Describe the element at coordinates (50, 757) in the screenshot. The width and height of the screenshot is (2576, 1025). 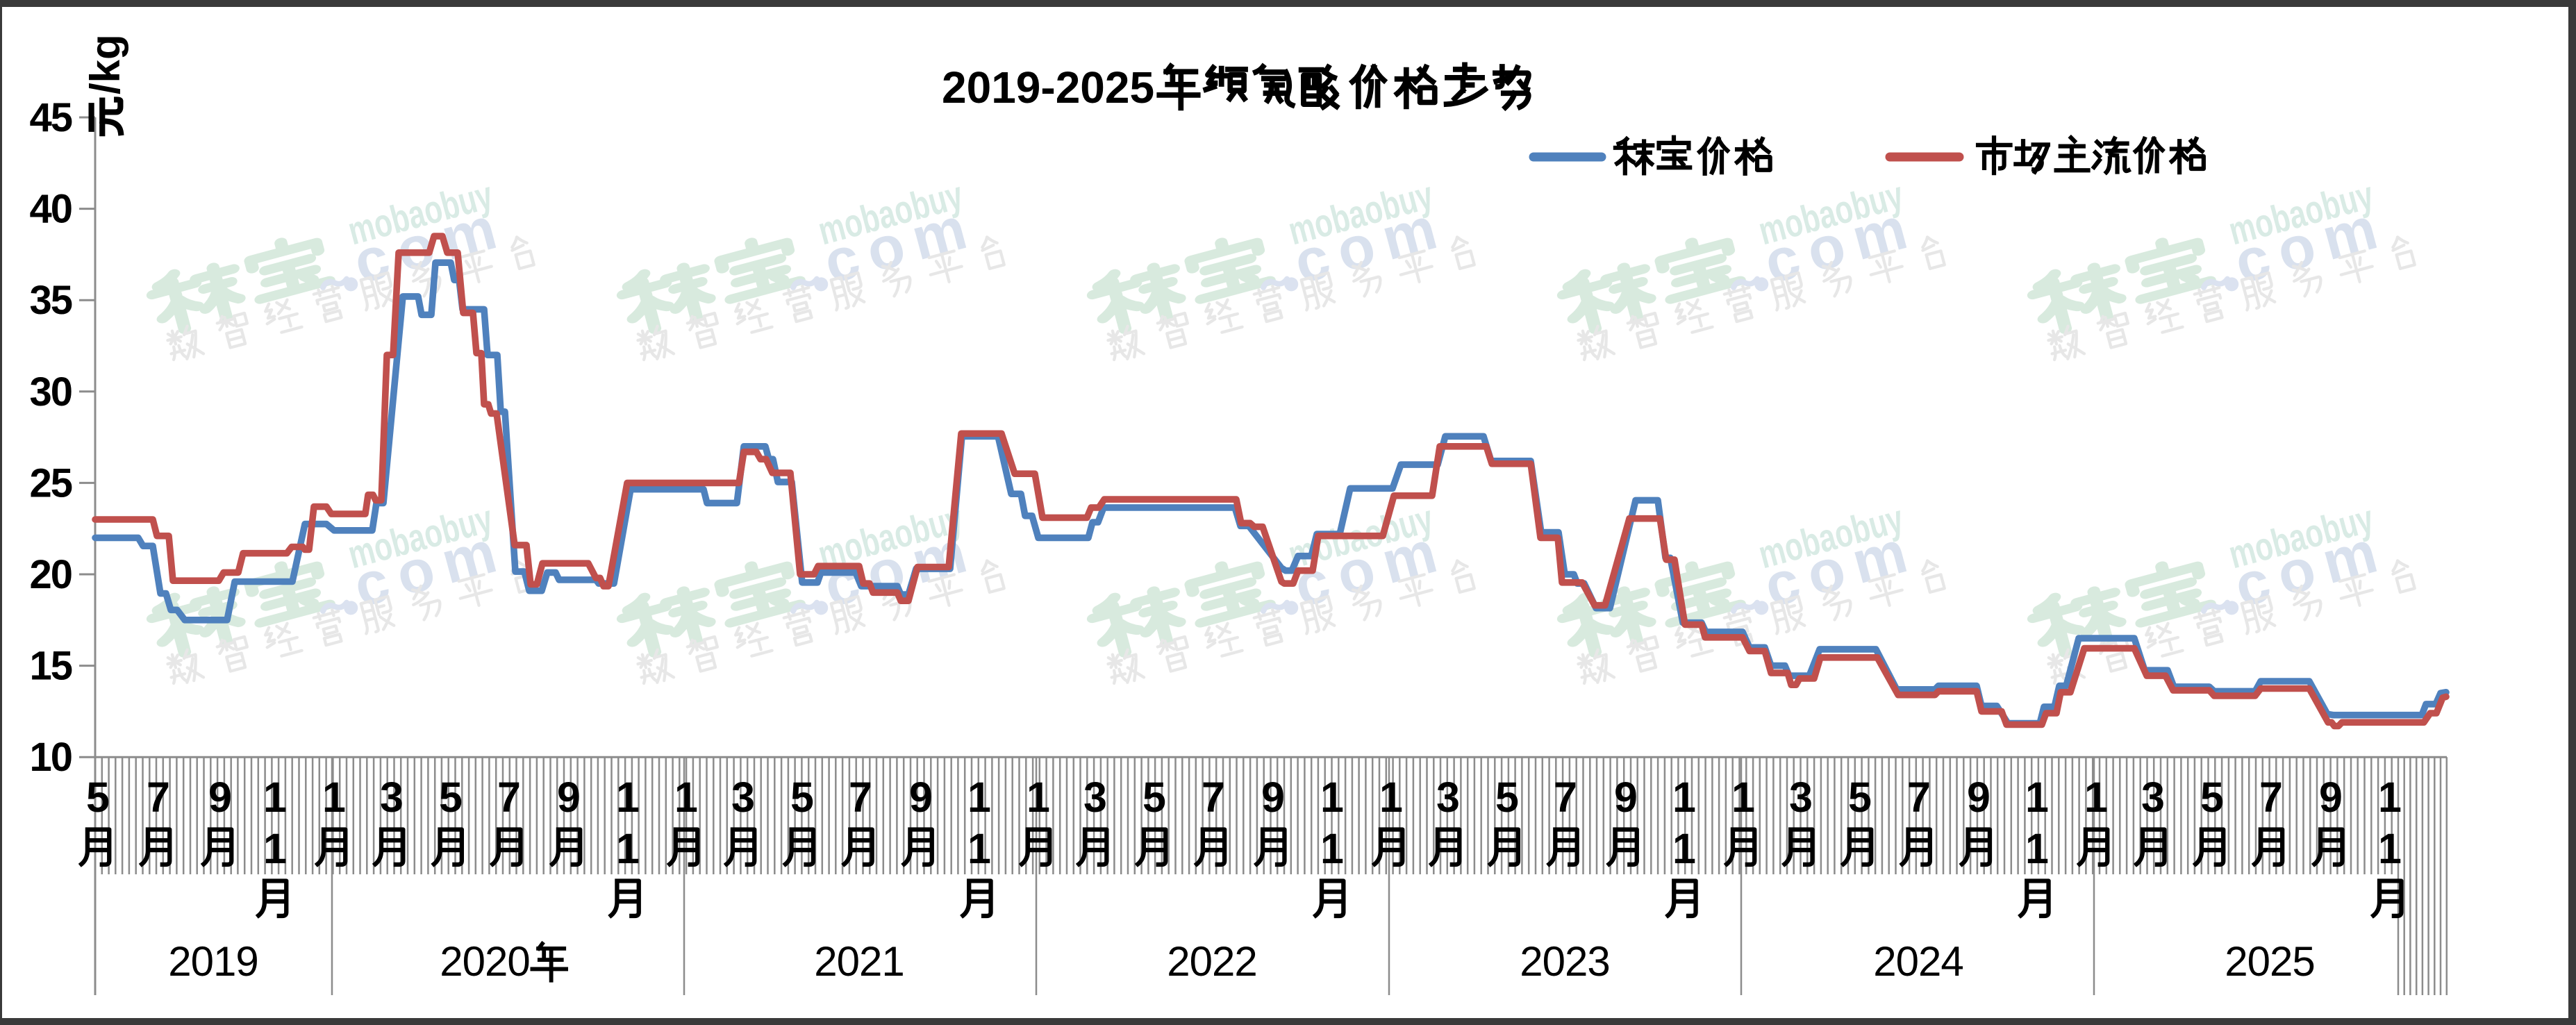
I see `svg-text: 10` at that location.